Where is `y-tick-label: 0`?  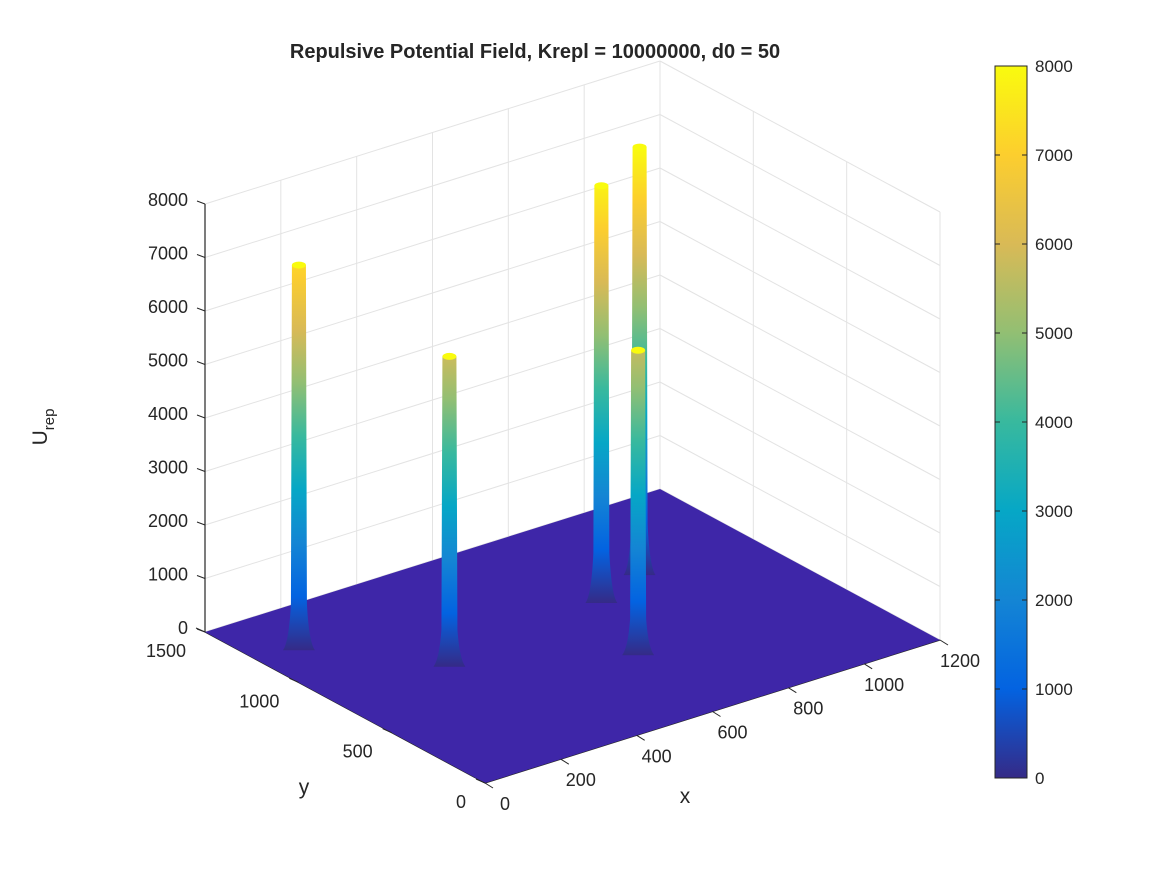
y-tick-label: 0 is located at coordinates (461, 802).